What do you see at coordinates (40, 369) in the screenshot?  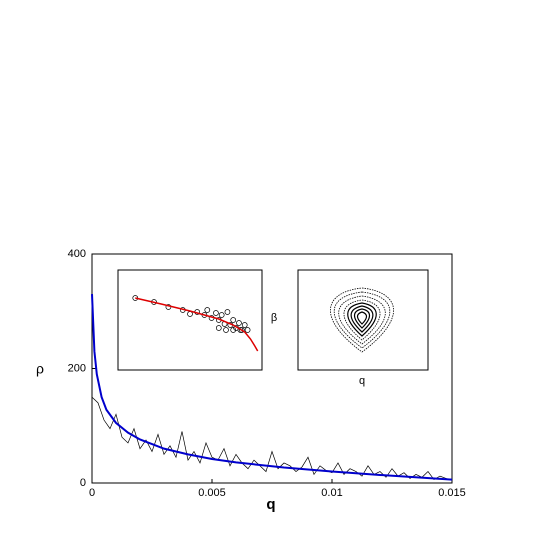 I see `y-axis-title: ρ` at bounding box center [40, 369].